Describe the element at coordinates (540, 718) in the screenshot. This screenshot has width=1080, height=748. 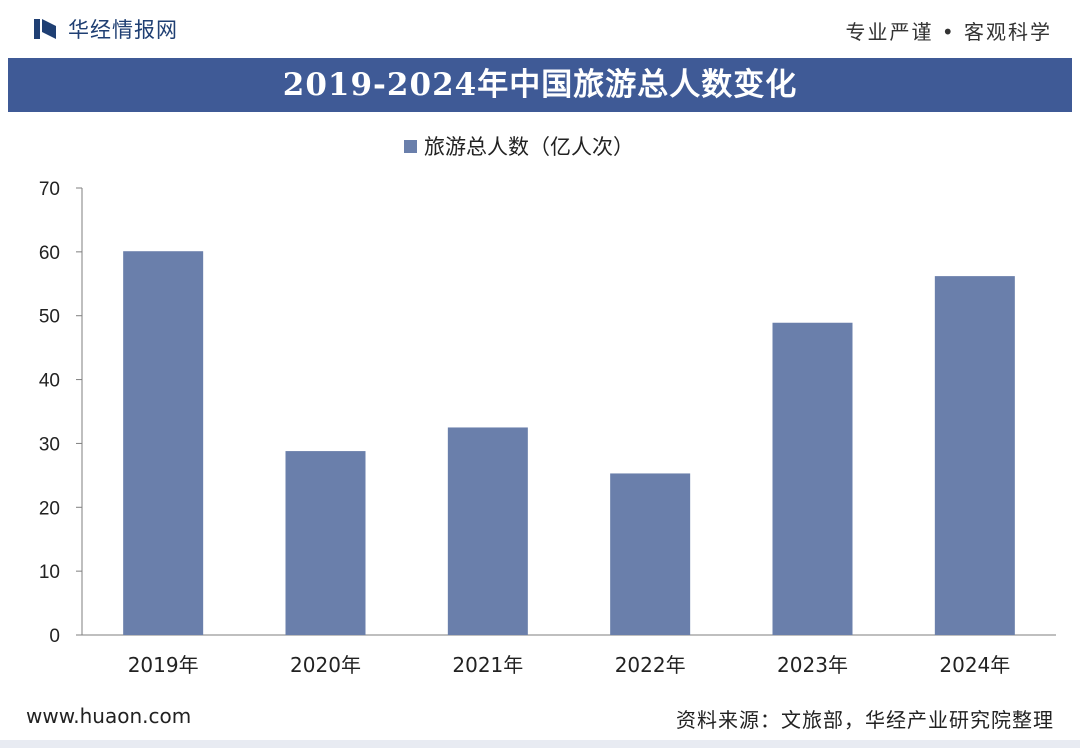
I see `footer: www.huaon.com 资料来源：文旅部，华经产业研究院整理` at that location.